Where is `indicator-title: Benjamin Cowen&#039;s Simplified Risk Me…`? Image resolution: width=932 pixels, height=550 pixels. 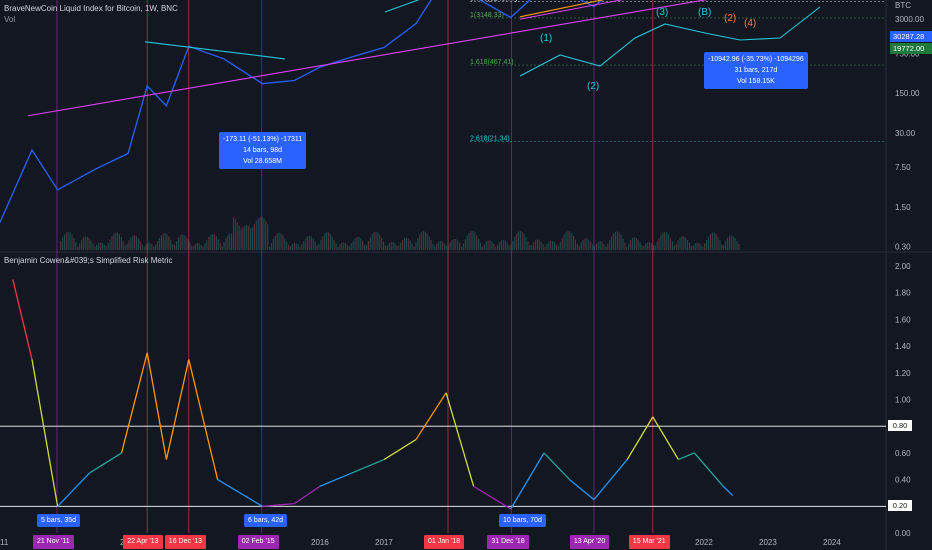
indicator-title: Benjamin Cowen&#039;s Simplified Risk Me… is located at coordinates (88, 260).